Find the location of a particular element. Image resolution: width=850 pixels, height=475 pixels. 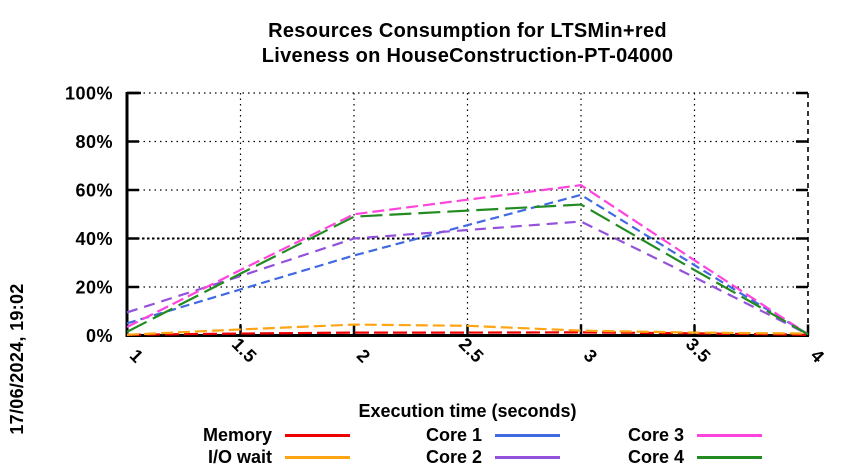

series-line-i-o-wait is located at coordinates (467, 329).